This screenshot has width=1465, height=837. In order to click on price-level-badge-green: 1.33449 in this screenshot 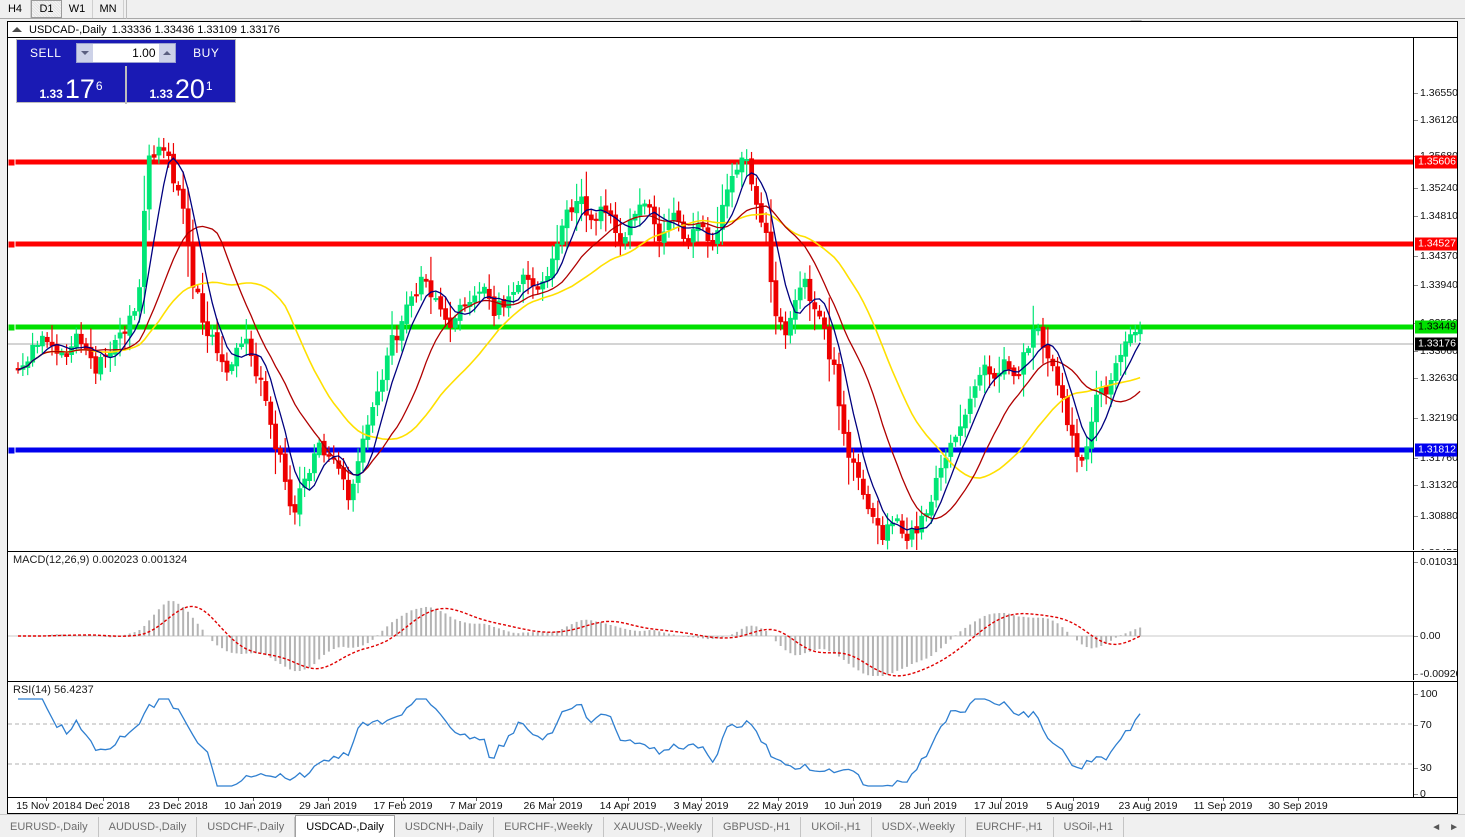, I will do `click(1436, 327)`.